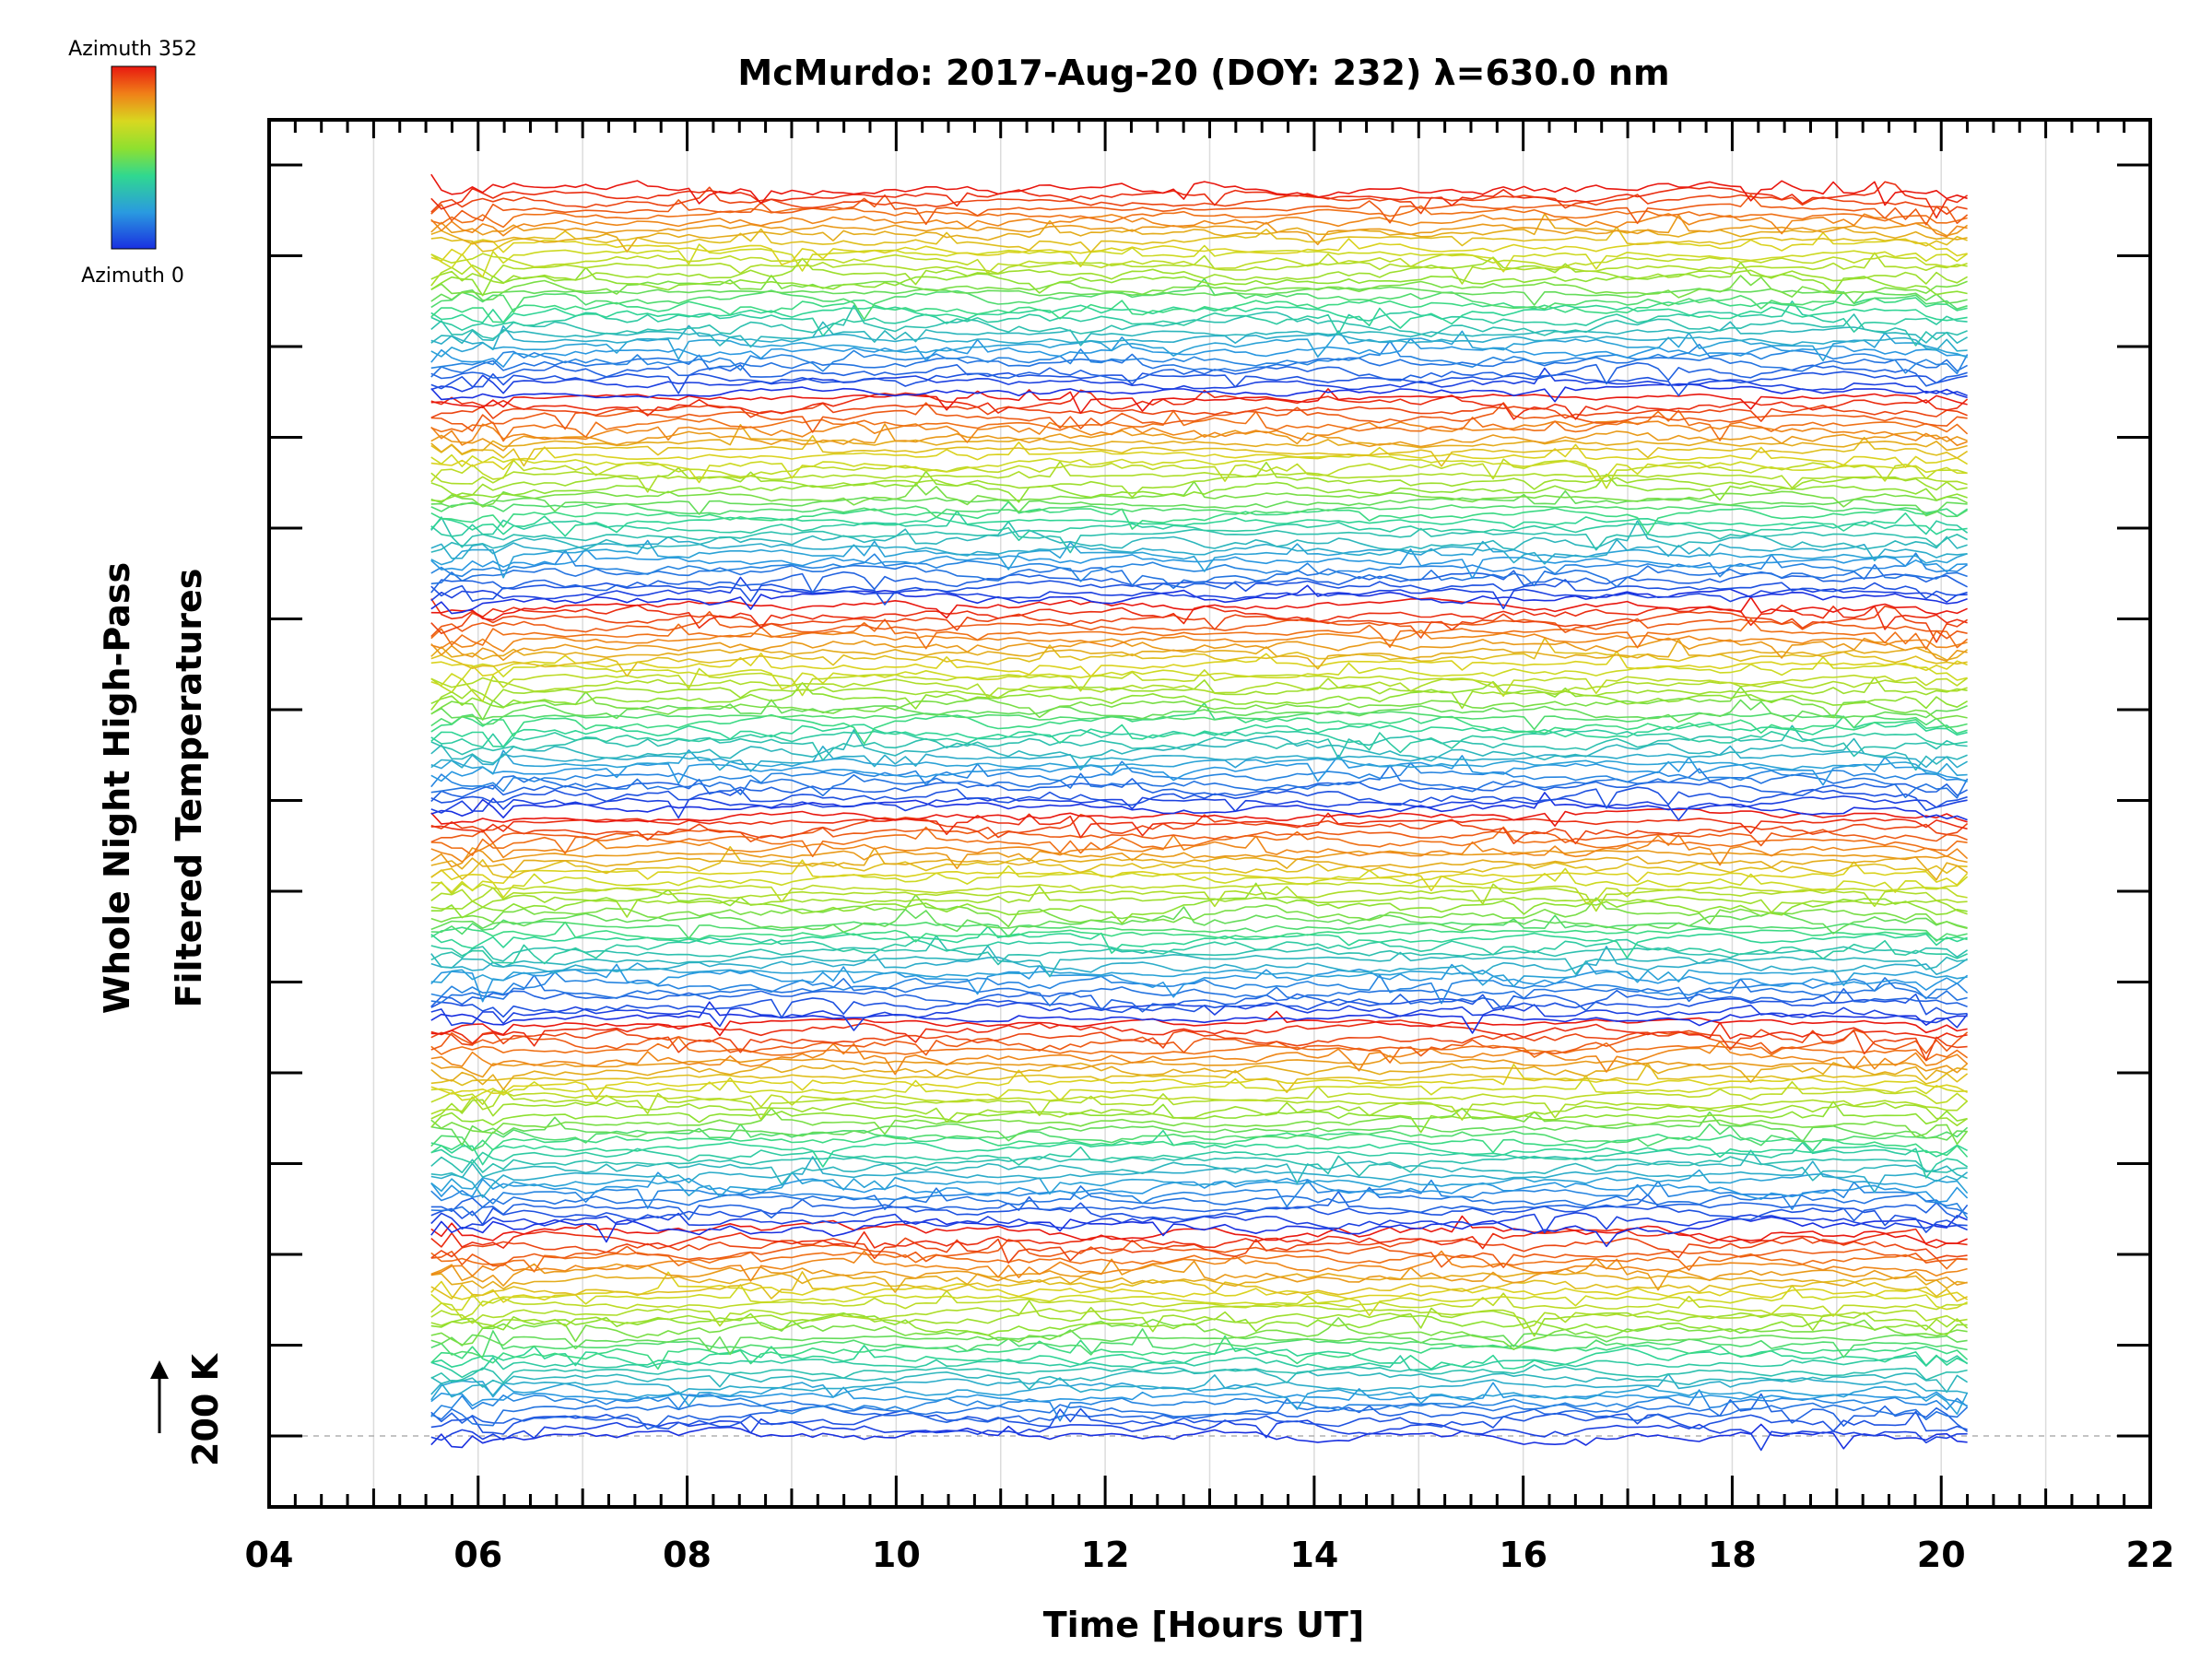 This screenshot has height=1659, width=2212. Describe the element at coordinates (132, 49) in the screenshot. I see `legend-top-label: Azimuth 352` at that location.